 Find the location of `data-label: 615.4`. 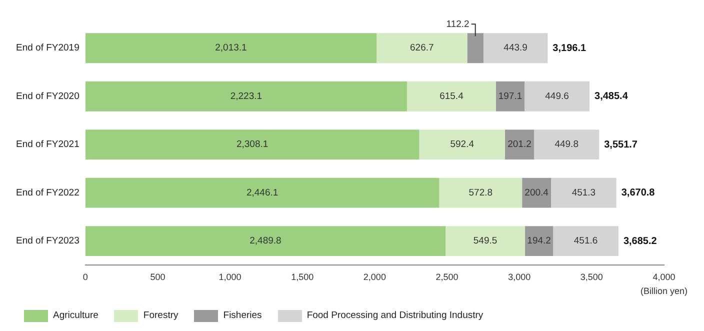

data-label: 615.4 is located at coordinates (452, 96).